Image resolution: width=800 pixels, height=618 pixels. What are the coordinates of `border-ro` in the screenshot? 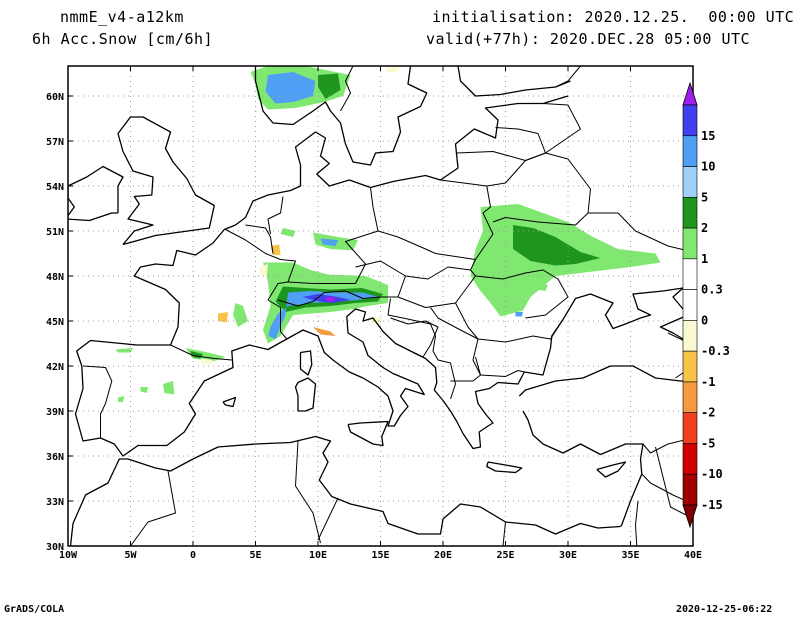 It's located at (509, 322).